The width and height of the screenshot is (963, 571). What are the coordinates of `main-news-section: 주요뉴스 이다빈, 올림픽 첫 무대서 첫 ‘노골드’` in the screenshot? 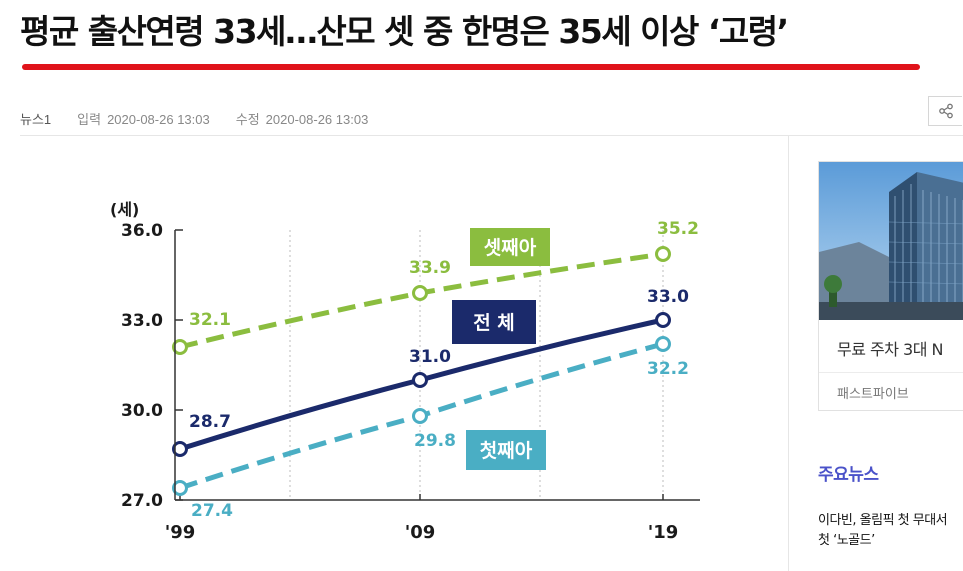 It's located at (890, 505).